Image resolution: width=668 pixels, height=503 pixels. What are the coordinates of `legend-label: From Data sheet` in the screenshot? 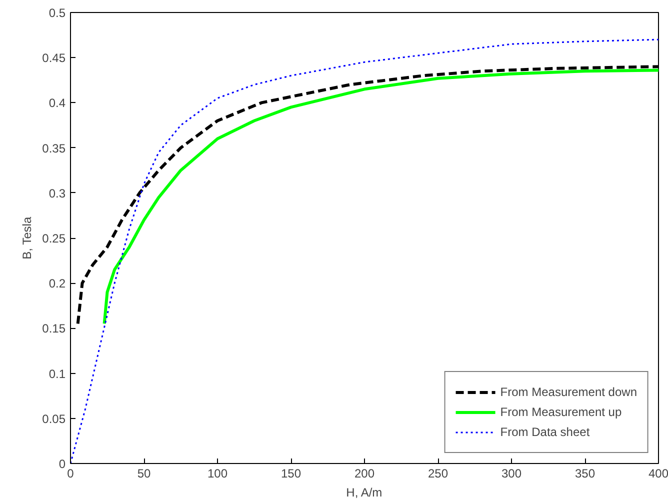 It's located at (545, 432).